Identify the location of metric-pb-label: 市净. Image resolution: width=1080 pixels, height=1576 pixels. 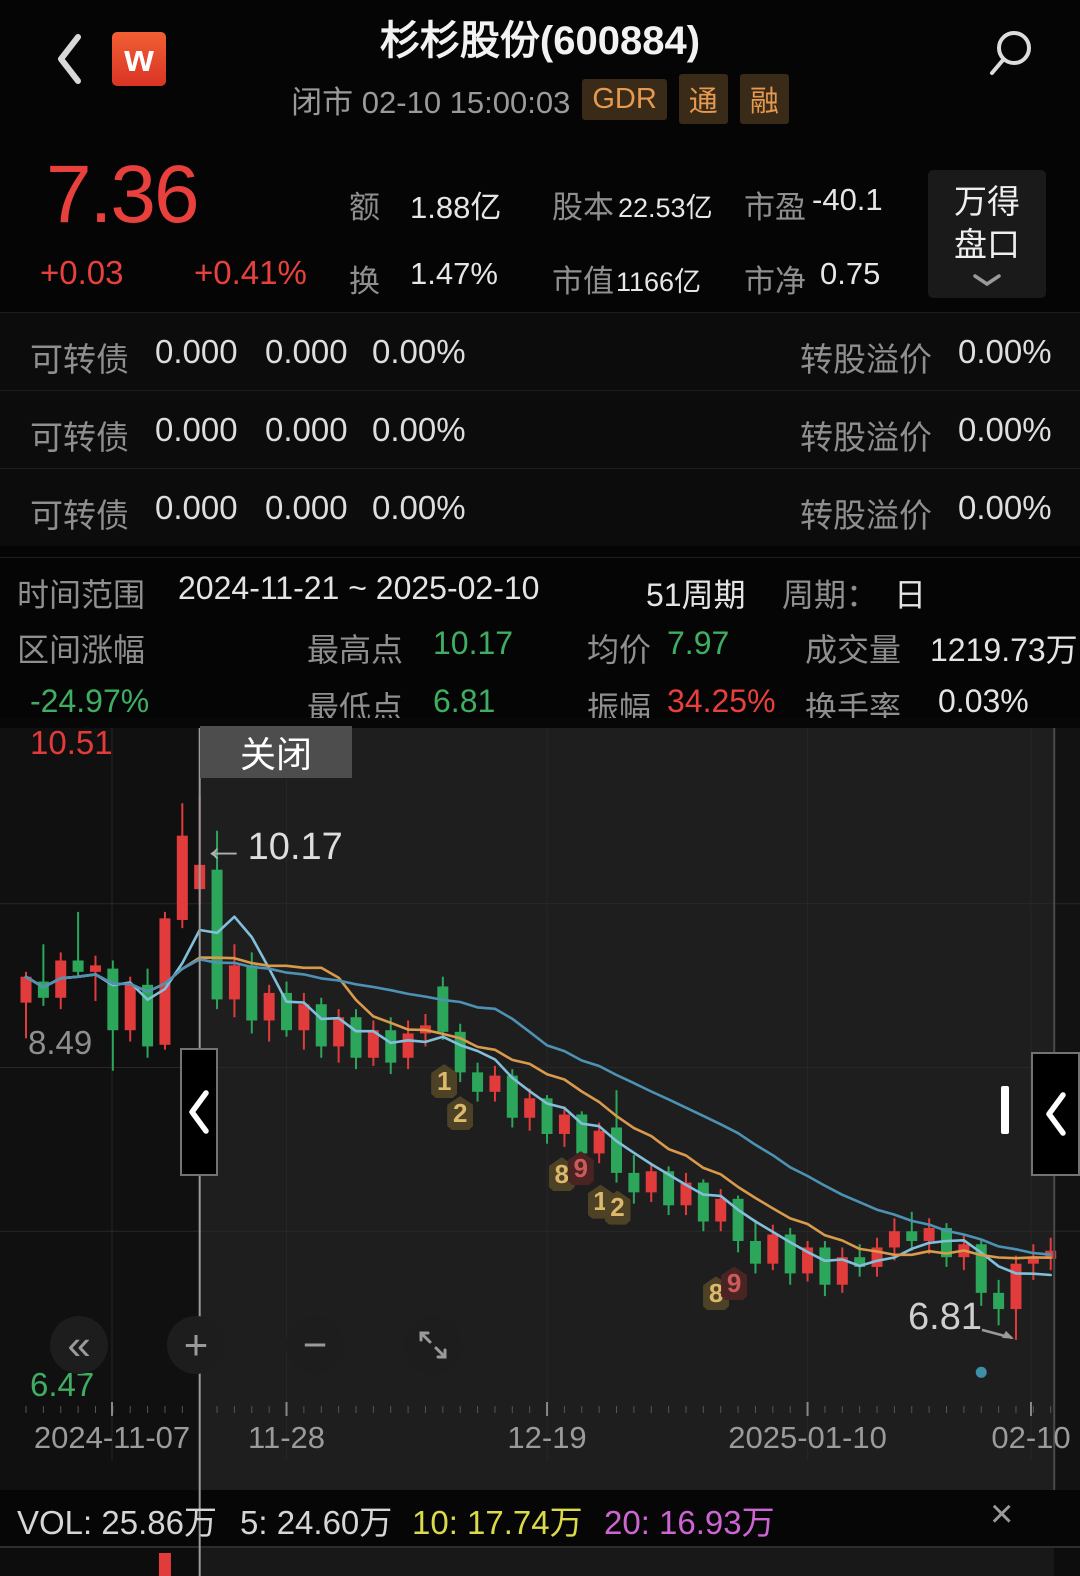
(775, 281).